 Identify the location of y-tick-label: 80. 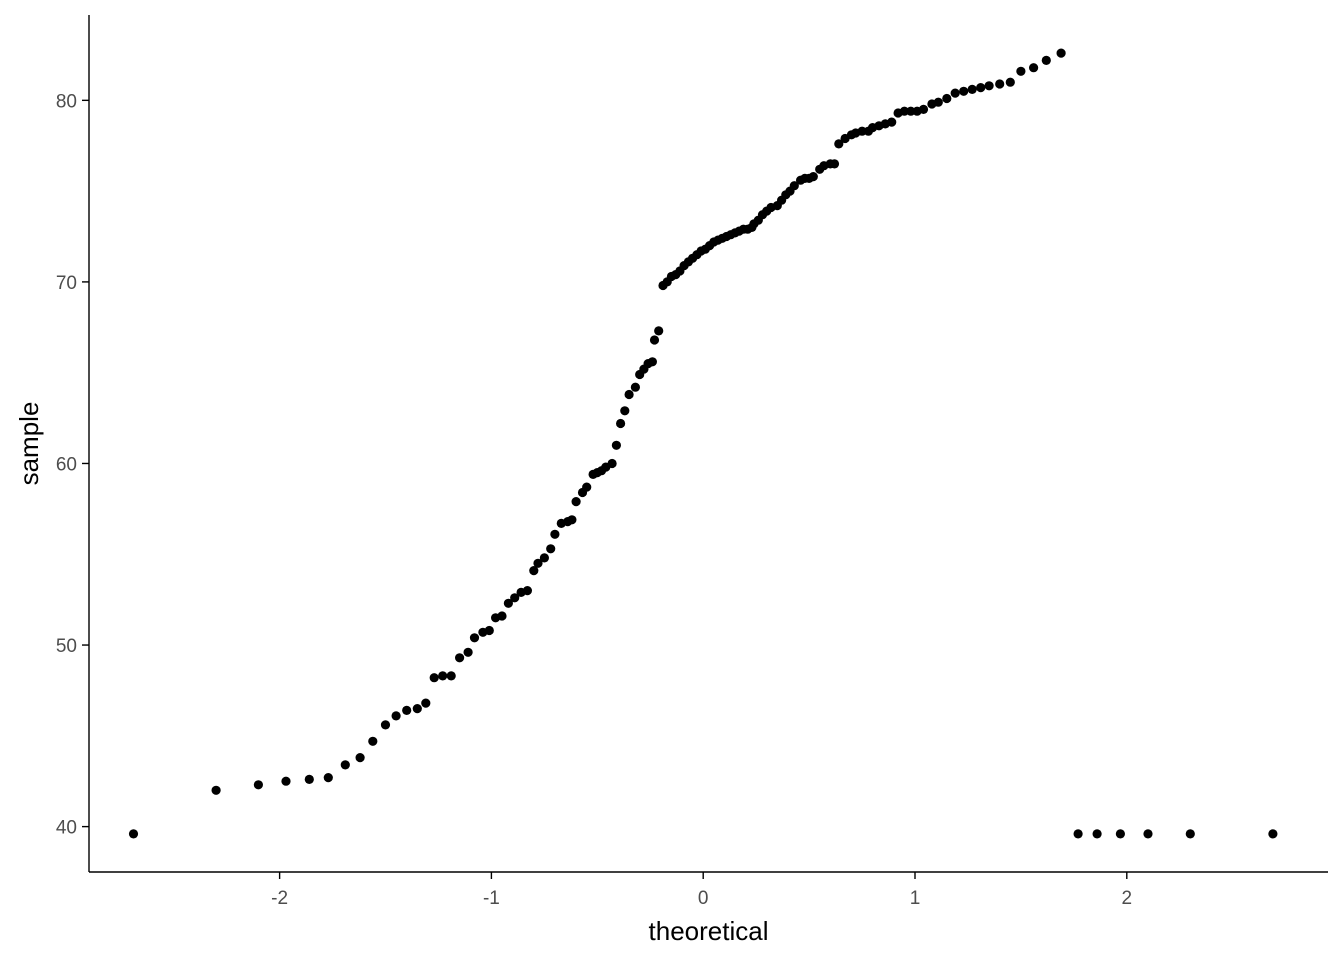
(66, 101).